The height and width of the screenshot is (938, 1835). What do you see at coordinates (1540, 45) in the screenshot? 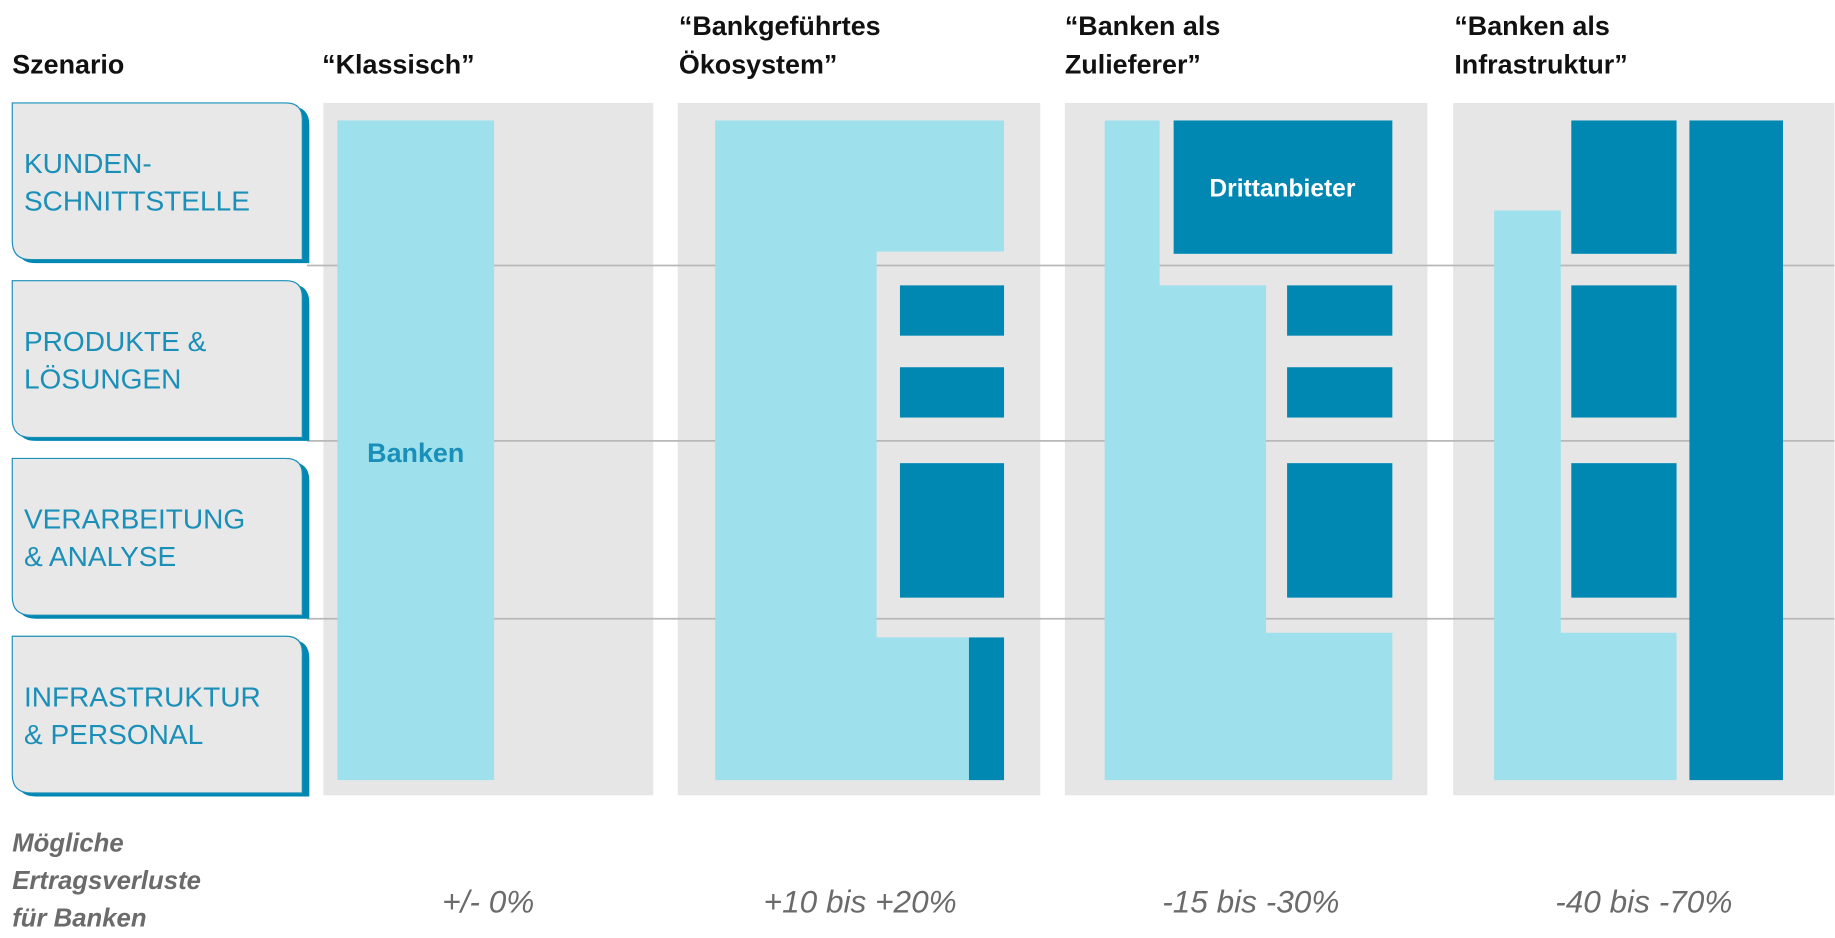
I see `scenario-title: “Banken als Infrastruktur”` at bounding box center [1540, 45].